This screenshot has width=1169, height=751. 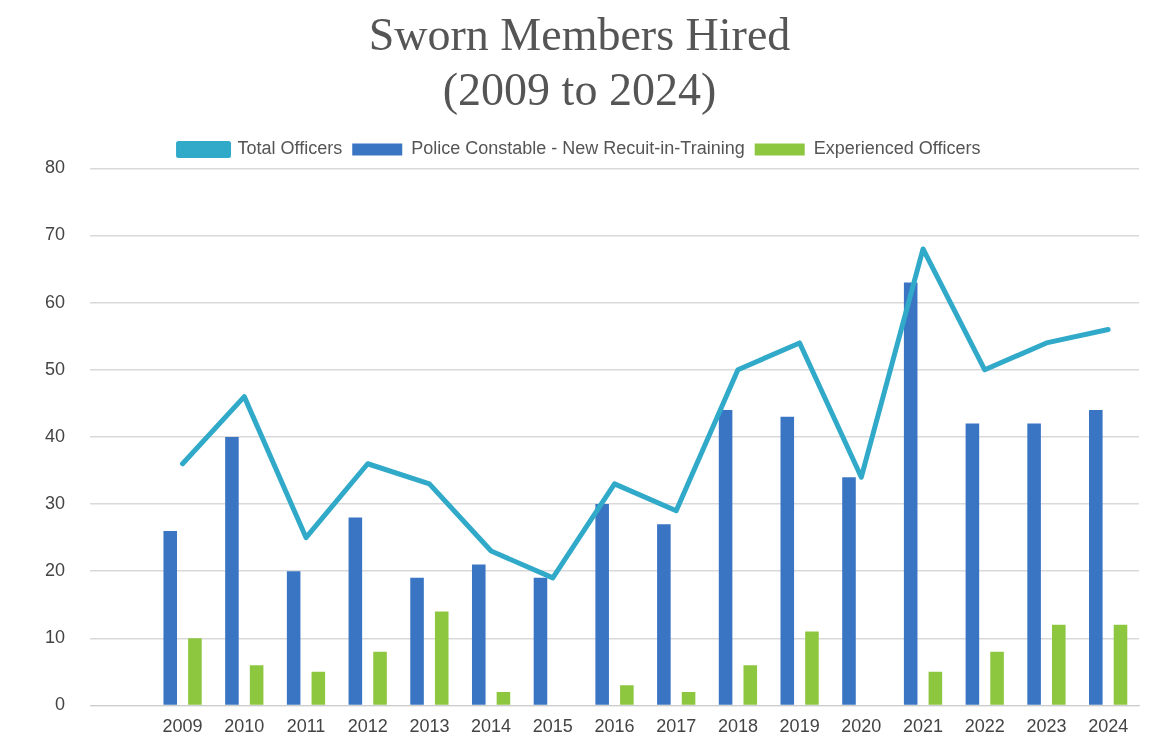 I want to click on y-tick-label: 60, so click(x=55, y=301).